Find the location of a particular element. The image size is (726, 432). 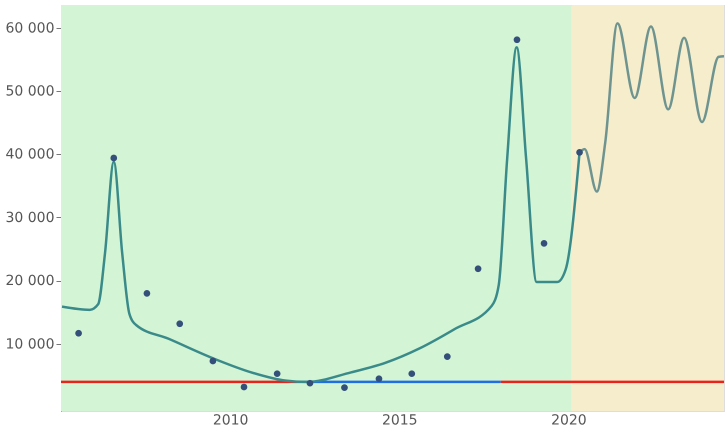

y-tick-label: 50 000 is located at coordinates (30, 92).